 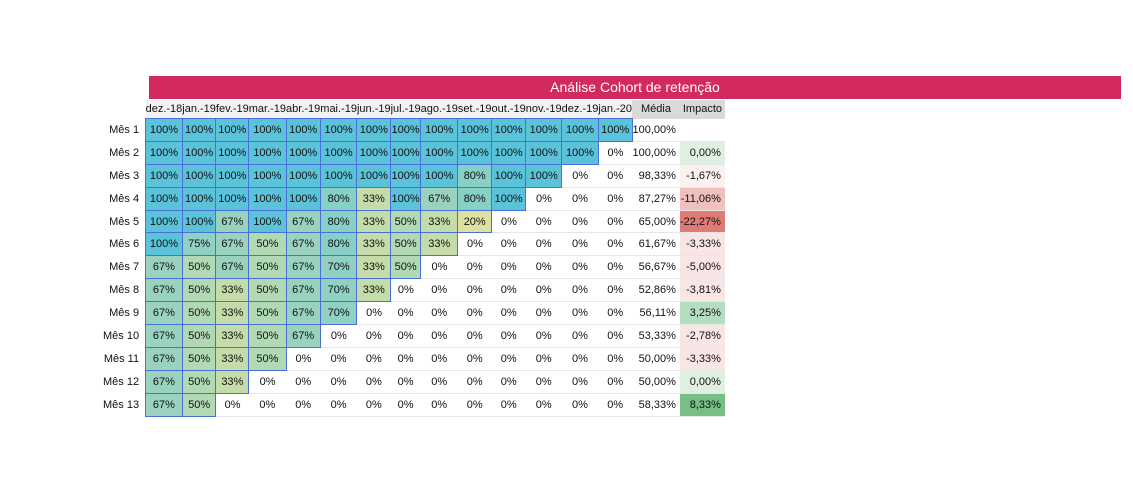 I want to click on column-header: jan.-19, so click(x=199, y=109).